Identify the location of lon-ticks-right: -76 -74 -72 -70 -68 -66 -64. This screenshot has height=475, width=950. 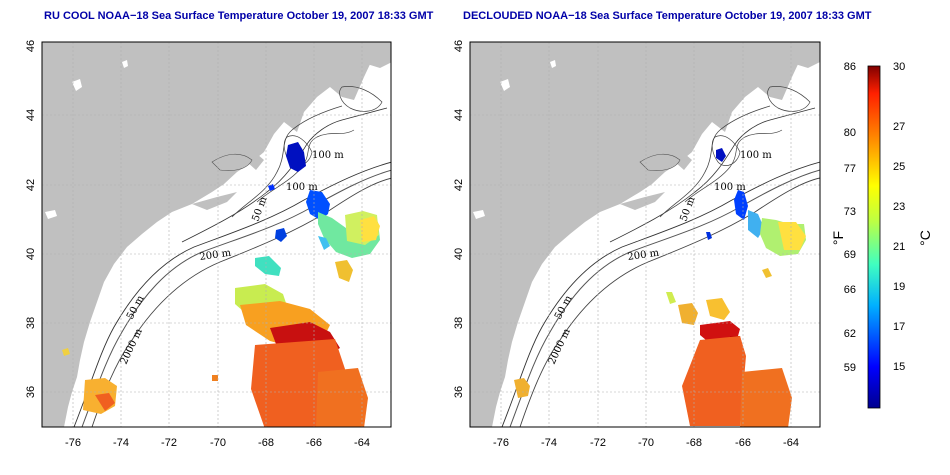
(646, 443).